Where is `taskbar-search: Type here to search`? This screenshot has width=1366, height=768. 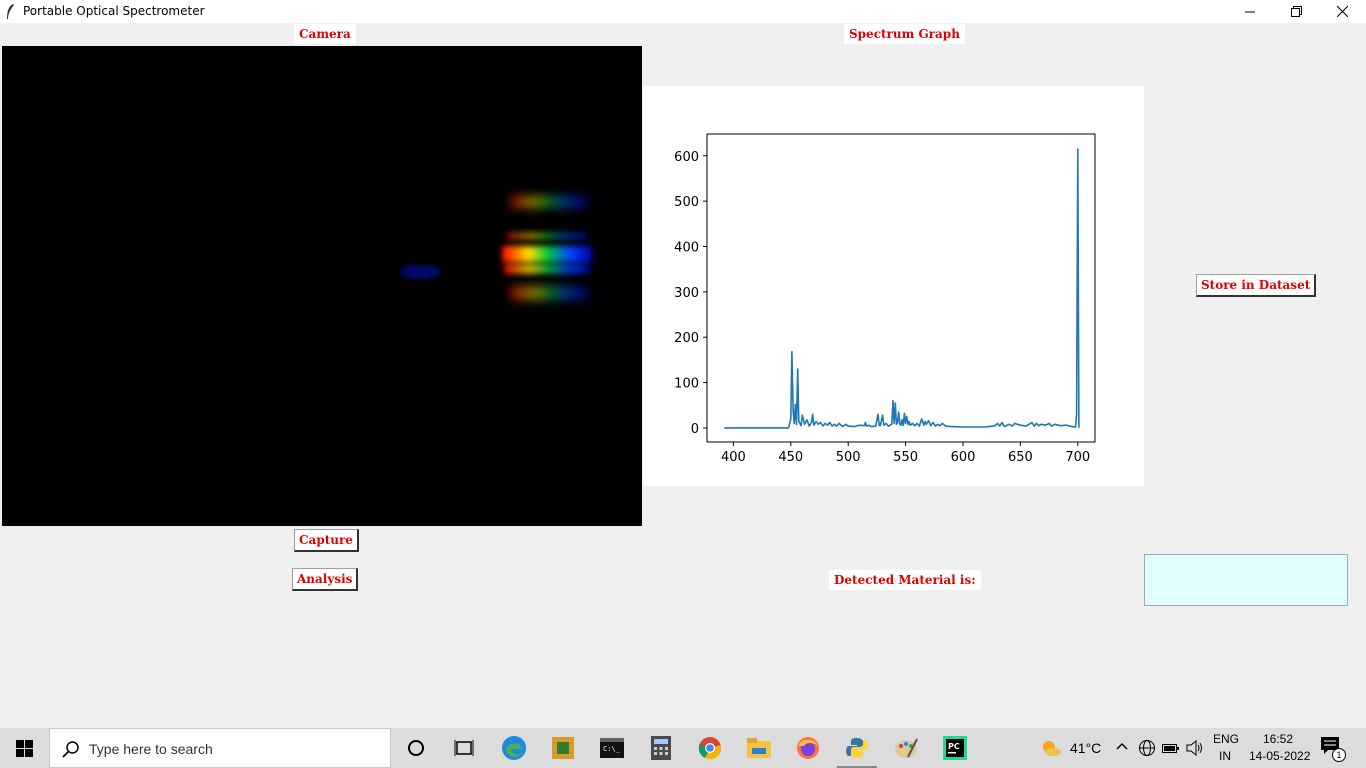 taskbar-search: Type here to search is located at coordinates (220, 748).